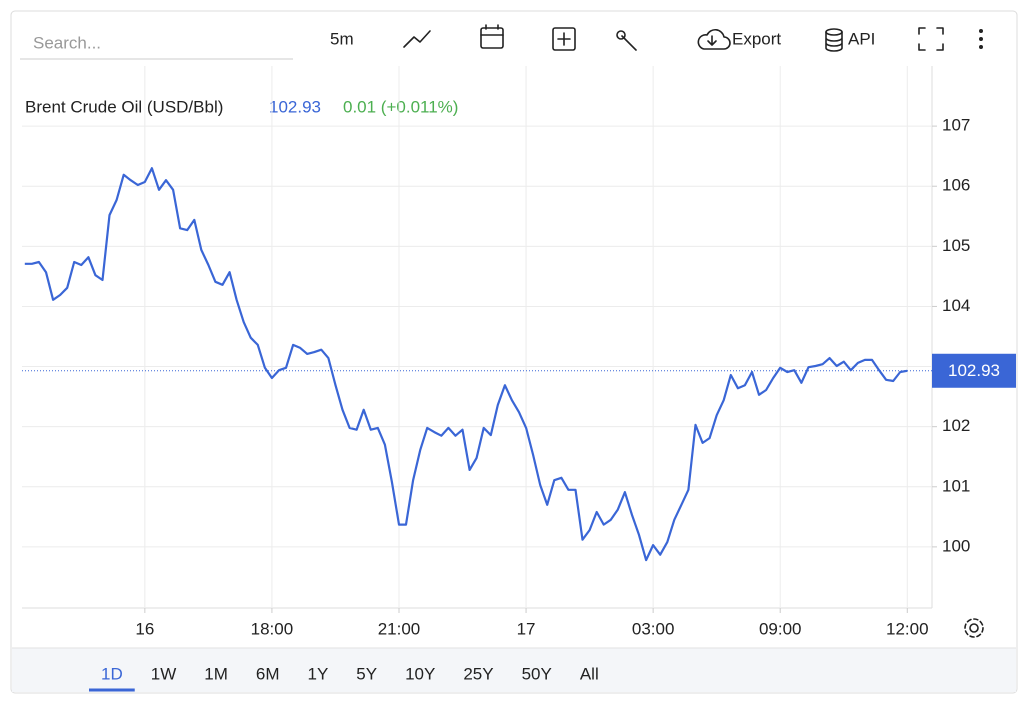  Describe the element at coordinates (514, 670) in the screenshot. I see `range-bar` at that location.